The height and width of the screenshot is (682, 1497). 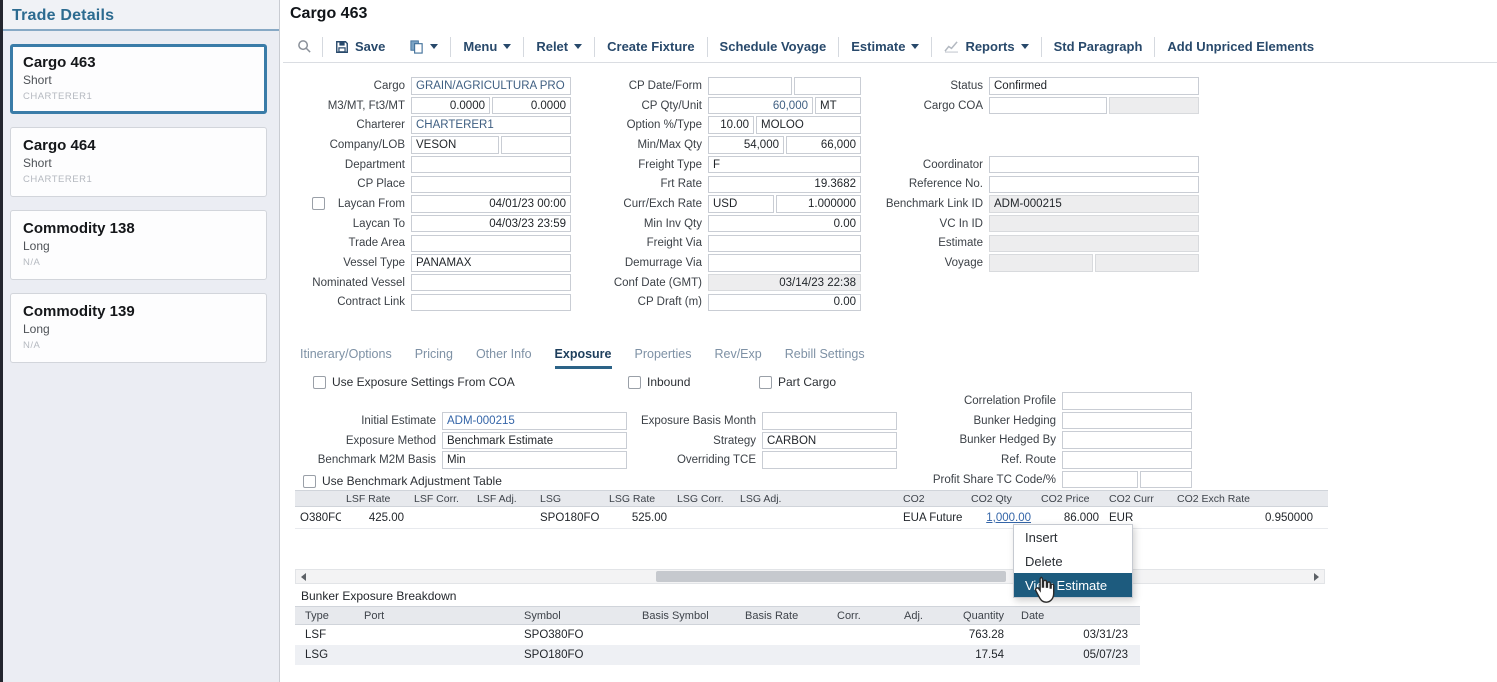 I want to click on contract-link-field, so click(x=491, y=302).